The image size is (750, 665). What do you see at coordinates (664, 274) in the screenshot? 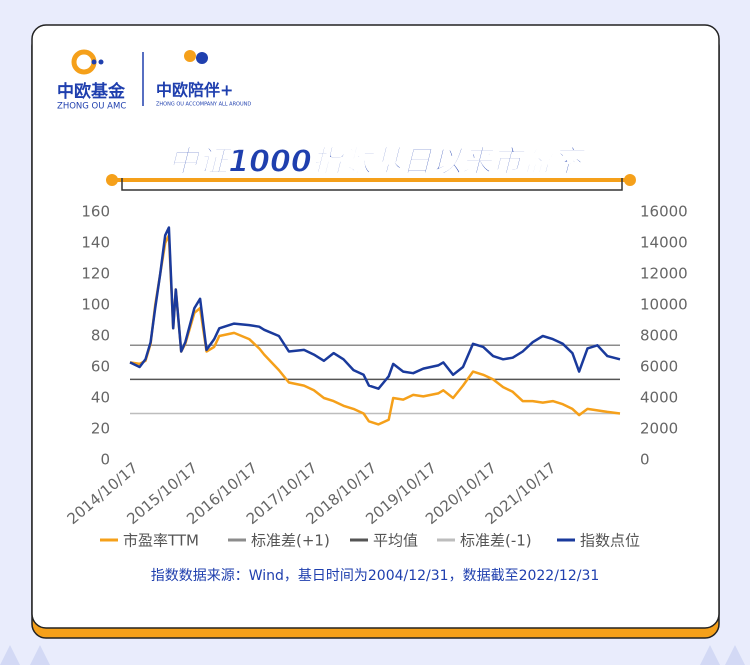
I see `y2-tick-label: 12000` at bounding box center [664, 274].